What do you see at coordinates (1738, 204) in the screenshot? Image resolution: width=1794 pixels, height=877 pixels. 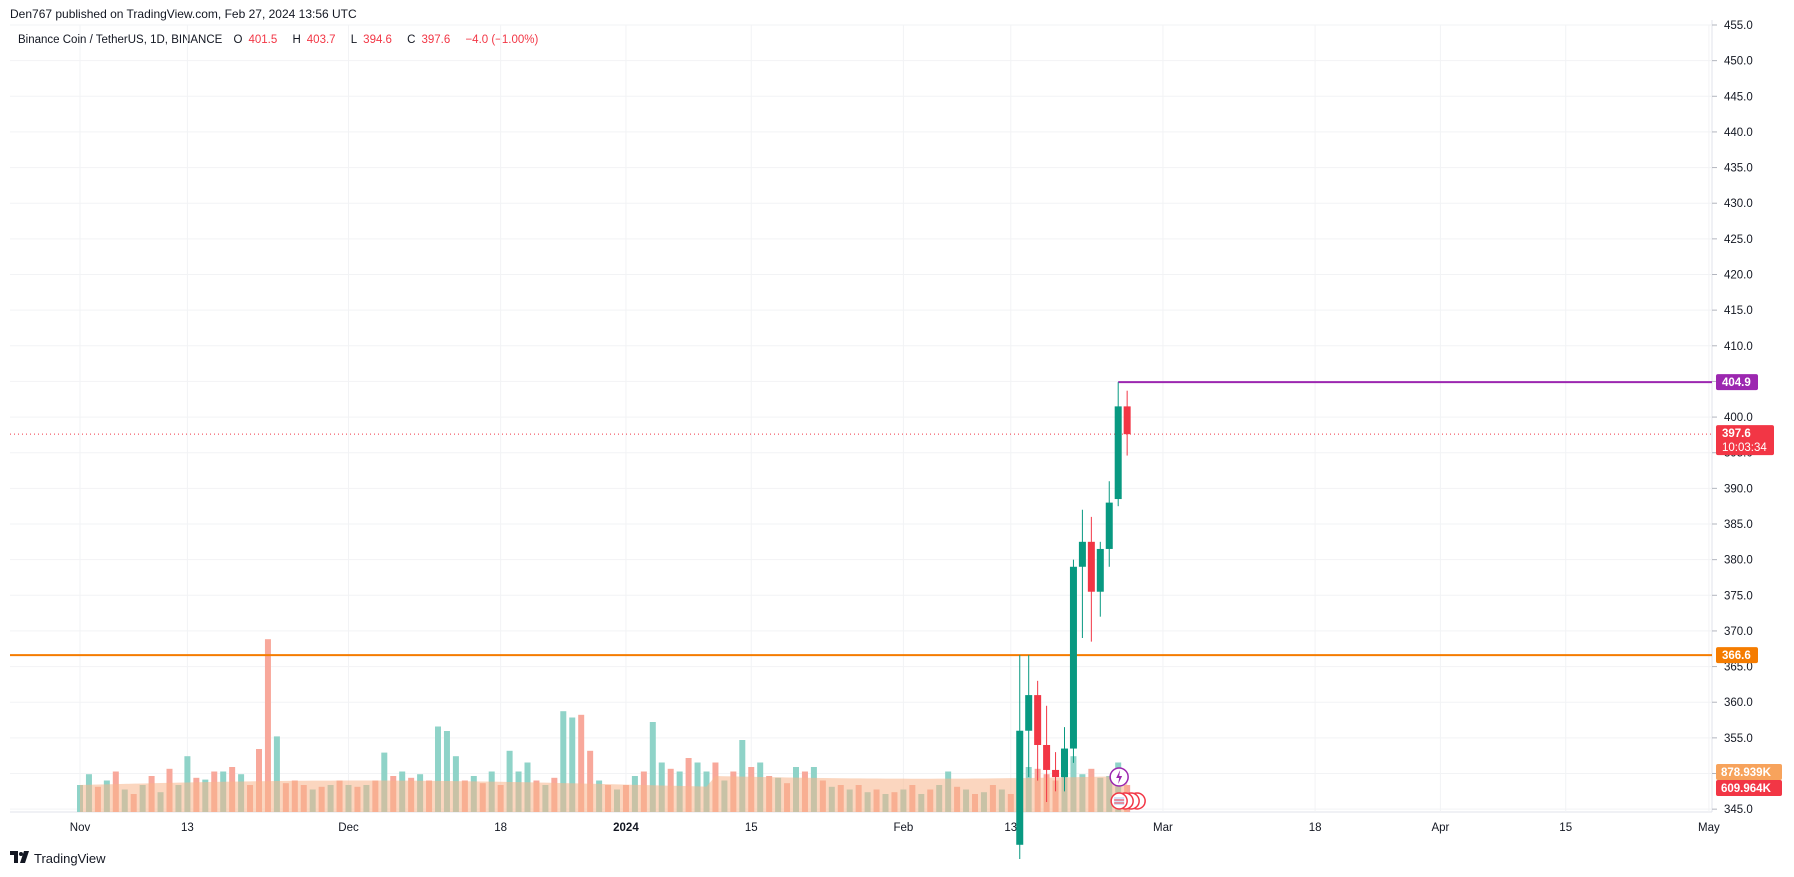 I see `y-tick-label: 430.0` at bounding box center [1738, 204].